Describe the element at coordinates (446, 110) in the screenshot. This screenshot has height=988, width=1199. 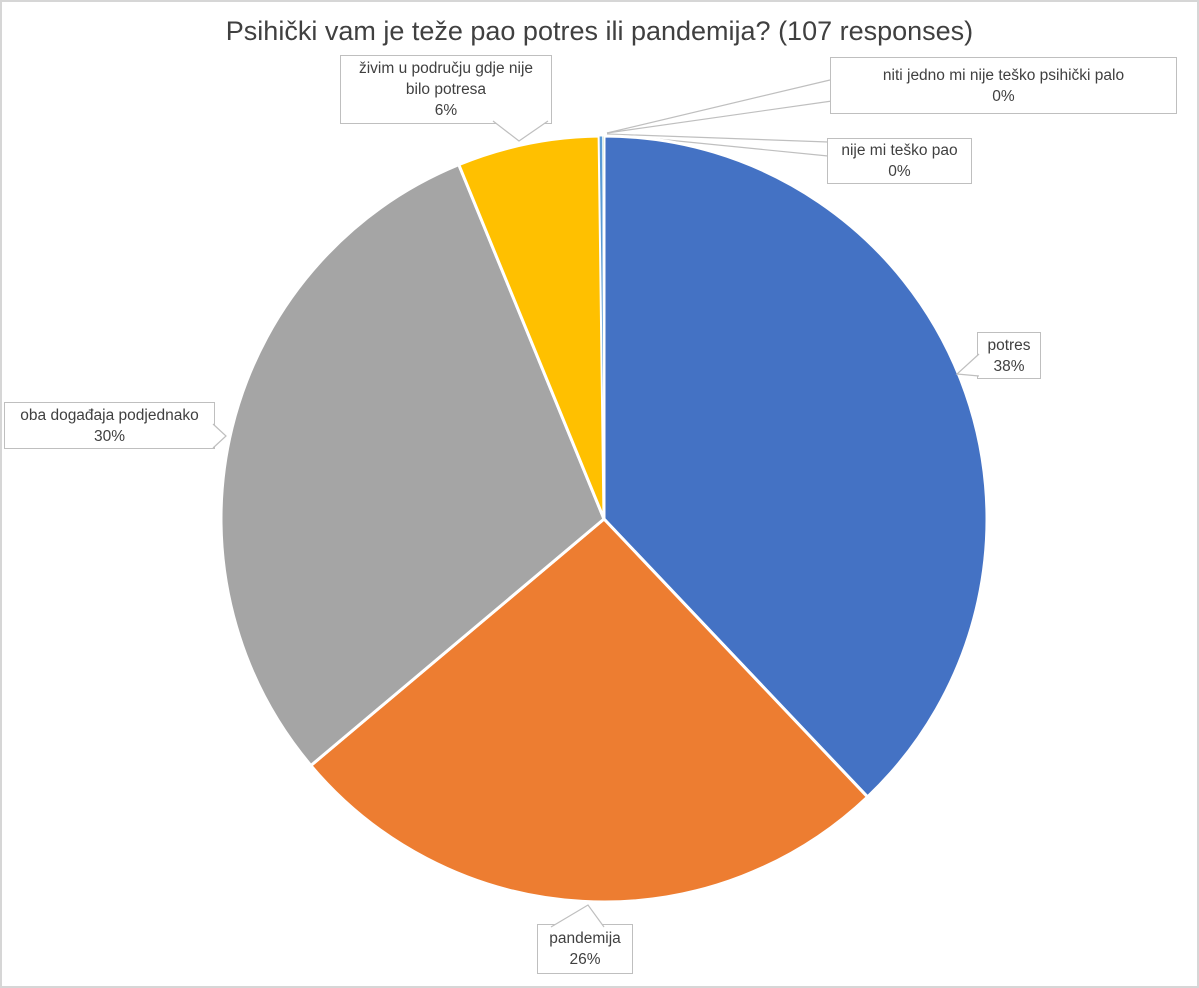
I see `callout-zivim-pct: 6%` at that location.